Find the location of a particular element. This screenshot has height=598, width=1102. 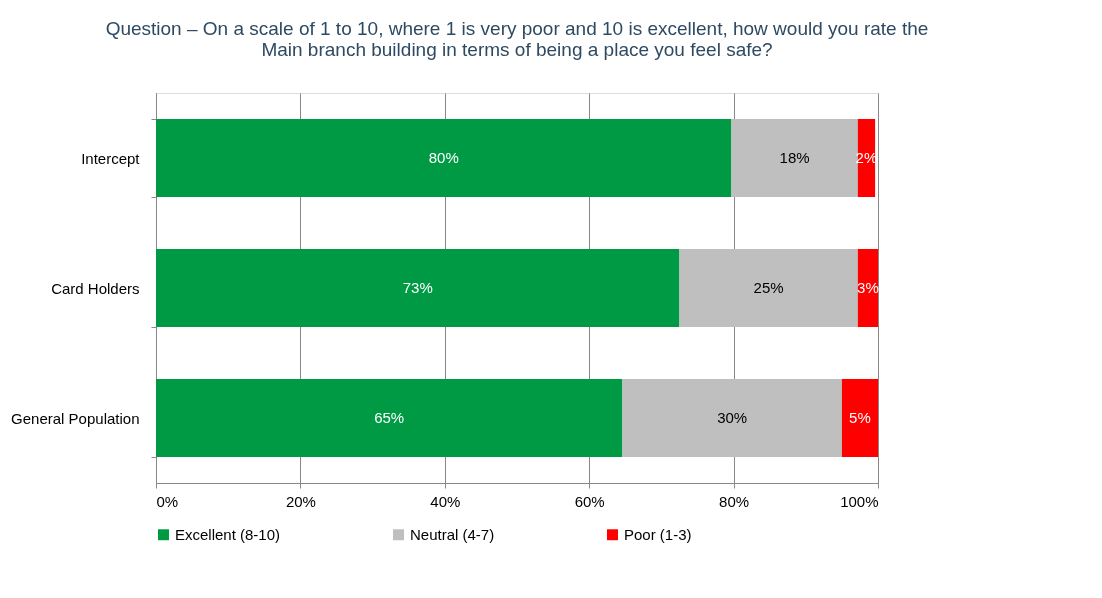

x-tick-label: 0% is located at coordinates (167, 501).